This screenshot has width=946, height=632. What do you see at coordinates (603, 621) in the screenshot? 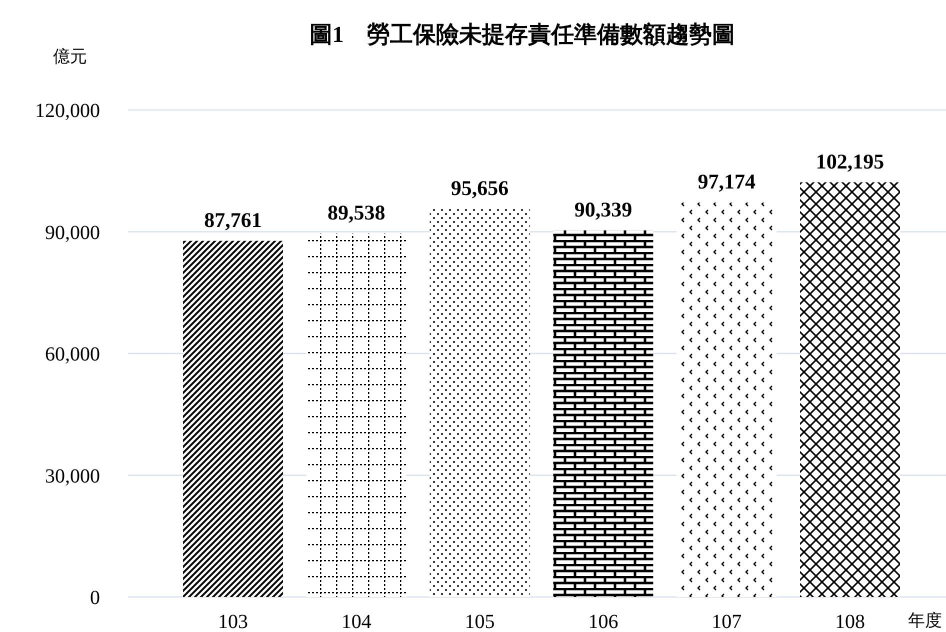
I see `x-tick-label: 106` at bounding box center [603, 621].